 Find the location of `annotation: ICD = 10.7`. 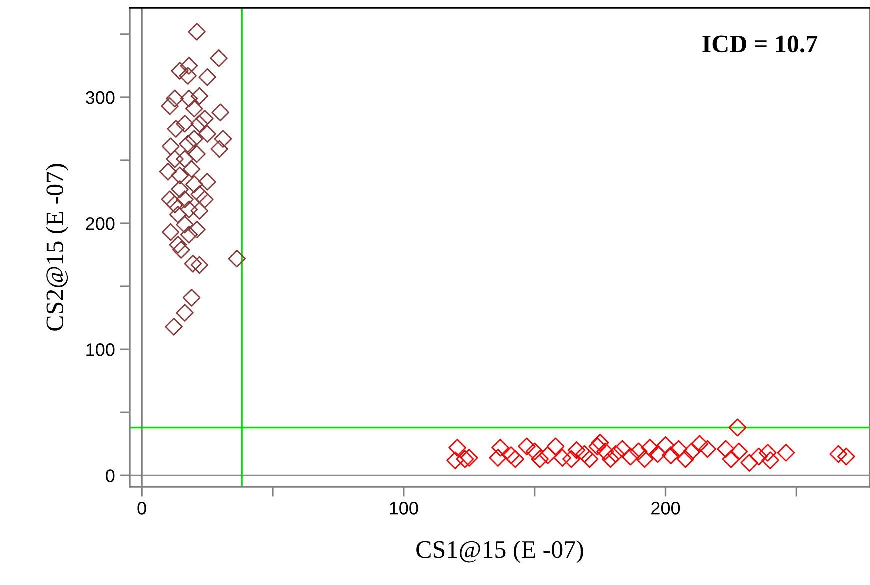

annotation: ICD = 10.7 is located at coordinates (760, 44).